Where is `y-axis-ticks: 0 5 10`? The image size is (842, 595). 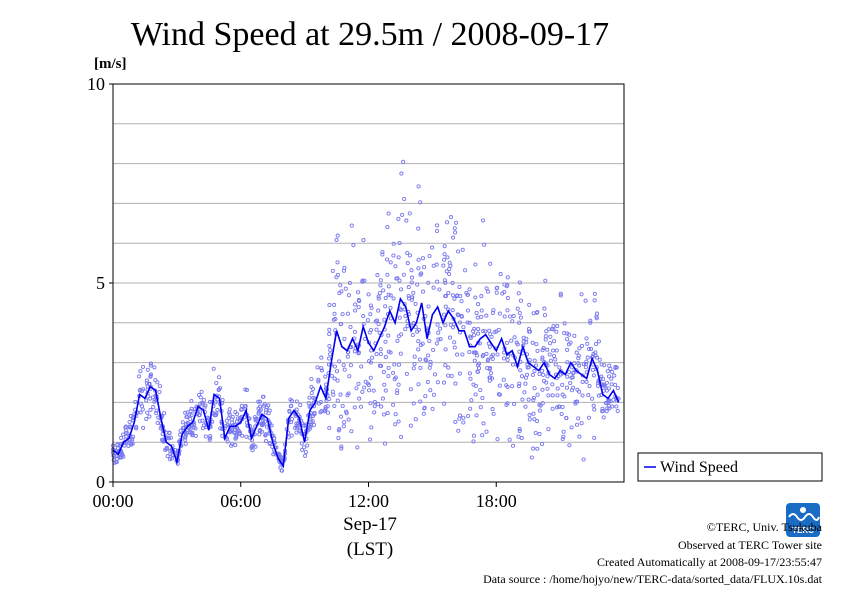
y-axis-ticks: 0 5 10 is located at coordinates (100, 283).